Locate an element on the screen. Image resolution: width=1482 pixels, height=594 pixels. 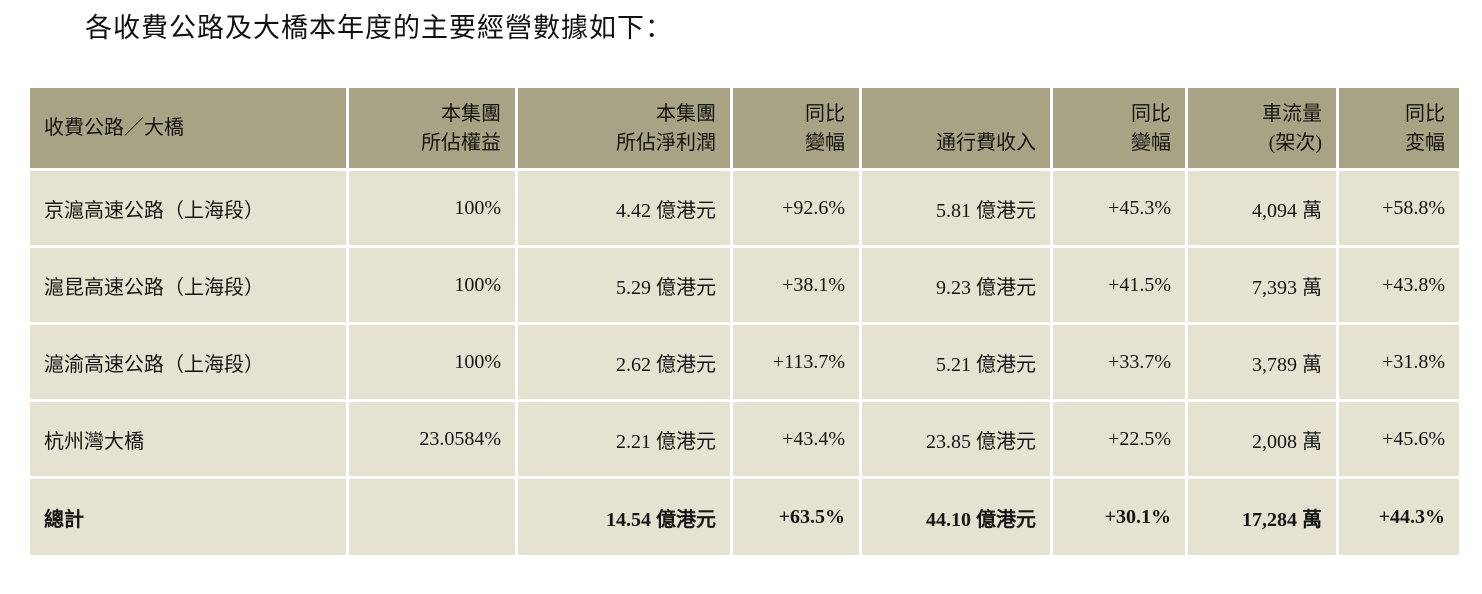
cell-yoy-revenue: +45.3% is located at coordinates (1119, 208).